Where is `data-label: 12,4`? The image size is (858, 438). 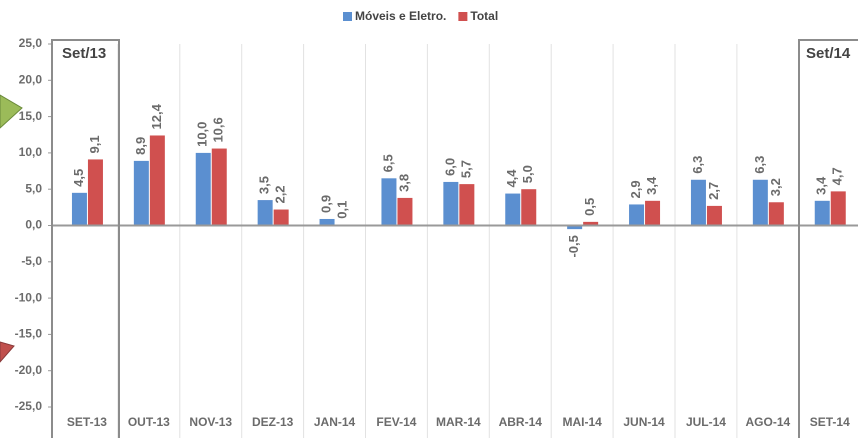 data-label: 12,4 is located at coordinates (156, 116).